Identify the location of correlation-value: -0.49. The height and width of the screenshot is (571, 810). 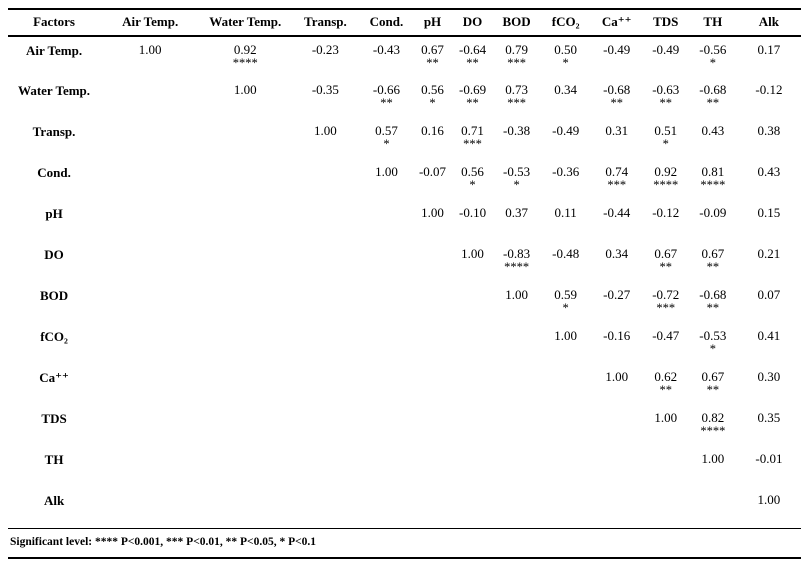
(666, 49).